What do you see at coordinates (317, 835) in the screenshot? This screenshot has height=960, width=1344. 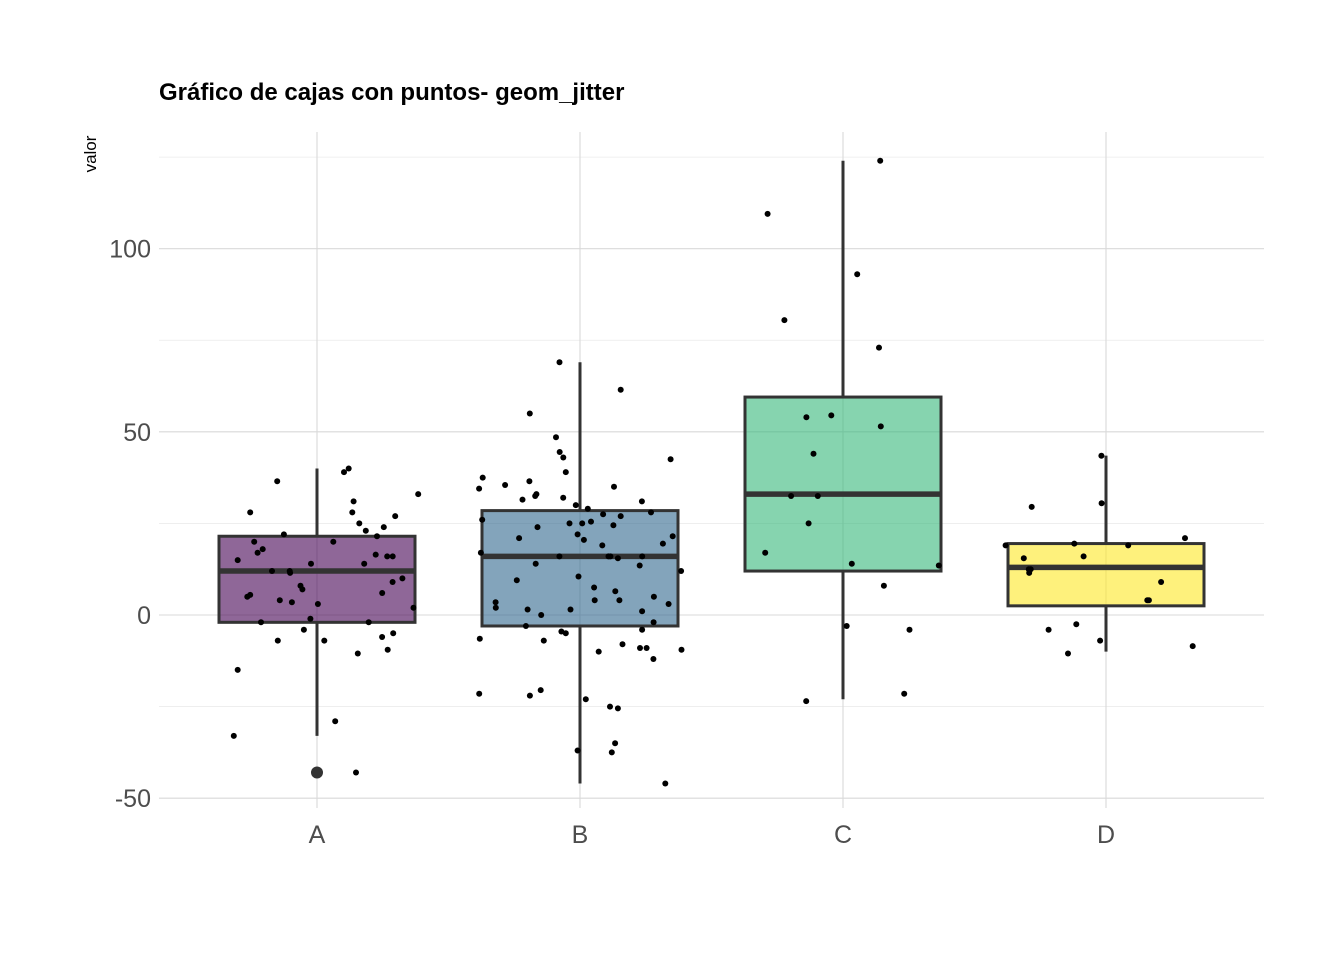 I see `x-tick-label-a: A` at bounding box center [317, 835].